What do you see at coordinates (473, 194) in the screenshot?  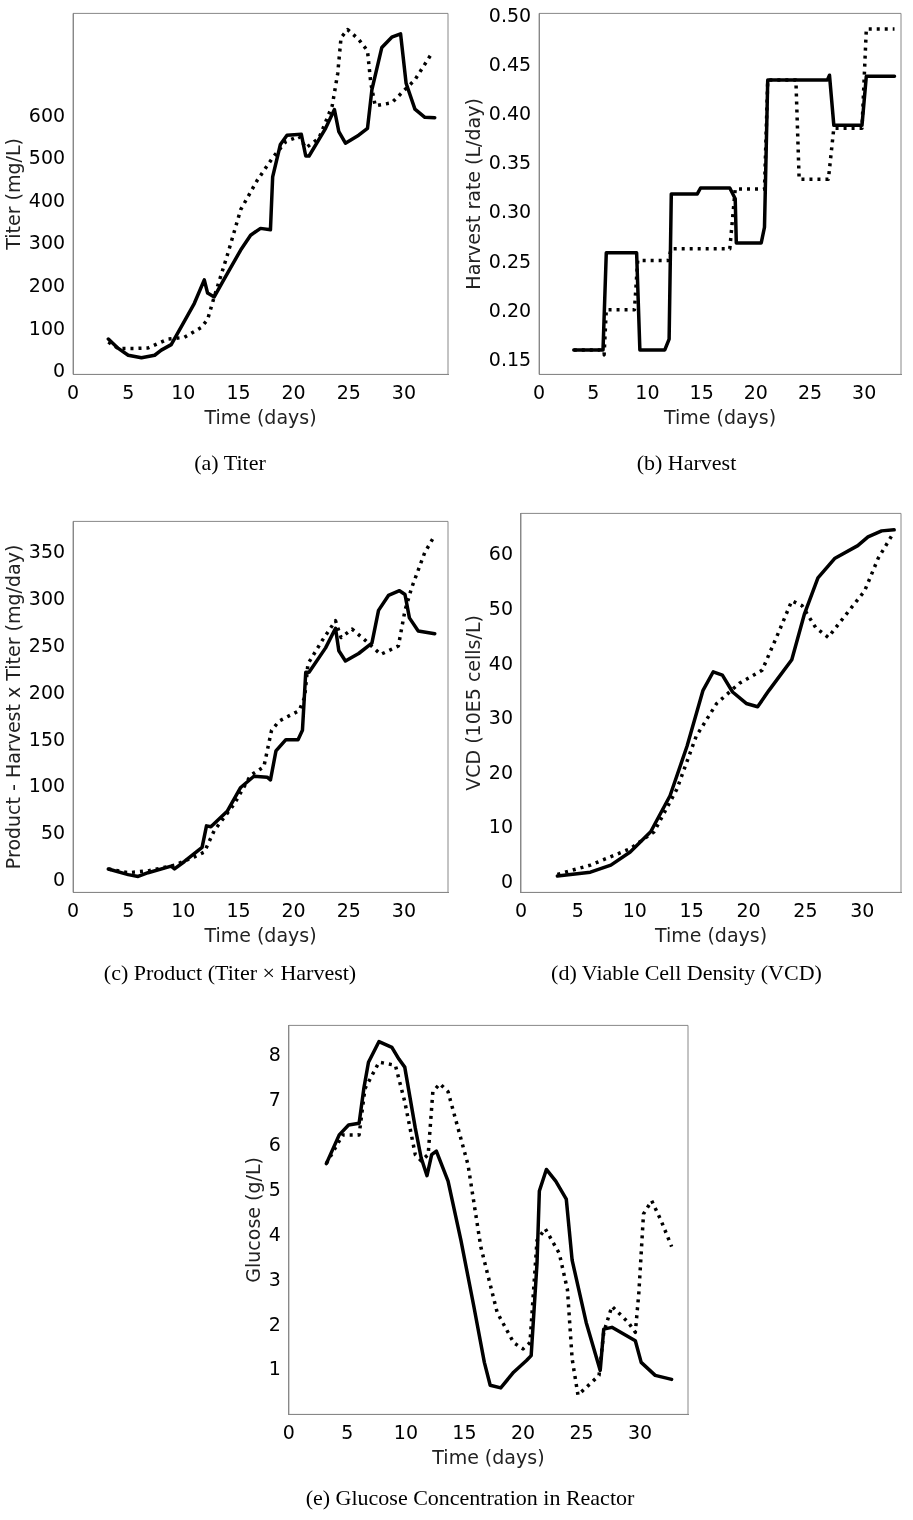 I see `y-axis-title: Harvest rate (L/day)` at bounding box center [473, 194].